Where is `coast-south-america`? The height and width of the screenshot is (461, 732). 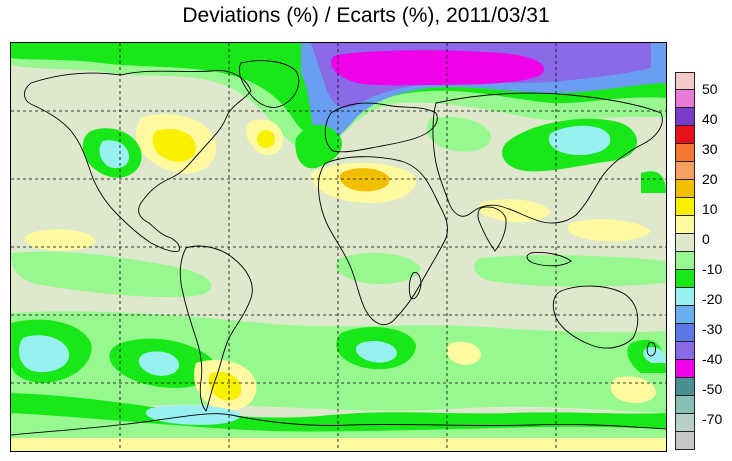 coast-south-america is located at coordinates (216, 328).